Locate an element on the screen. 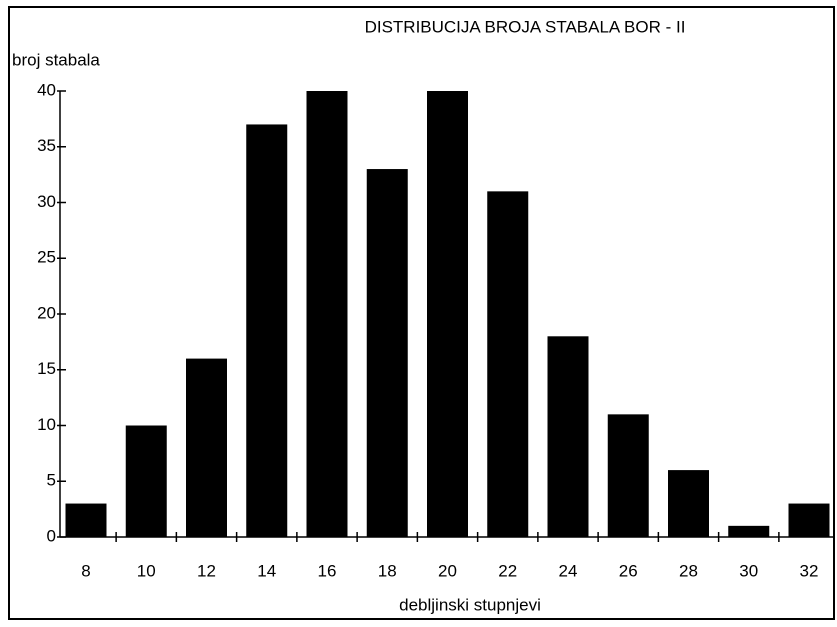 Image resolution: width=837 pixels, height=627 pixels. y-tick-label: 5 is located at coordinates (51, 480).